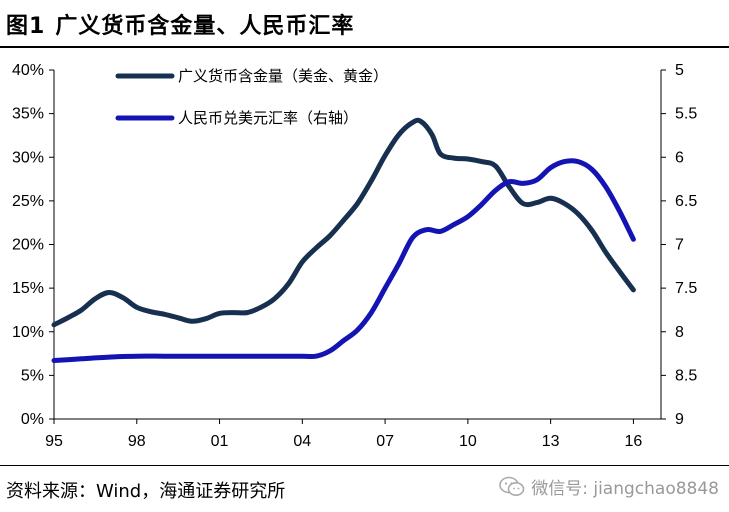 The height and width of the screenshot is (512, 729). I want to click on left-axis-tick-label: 15%, so click(28, 288).